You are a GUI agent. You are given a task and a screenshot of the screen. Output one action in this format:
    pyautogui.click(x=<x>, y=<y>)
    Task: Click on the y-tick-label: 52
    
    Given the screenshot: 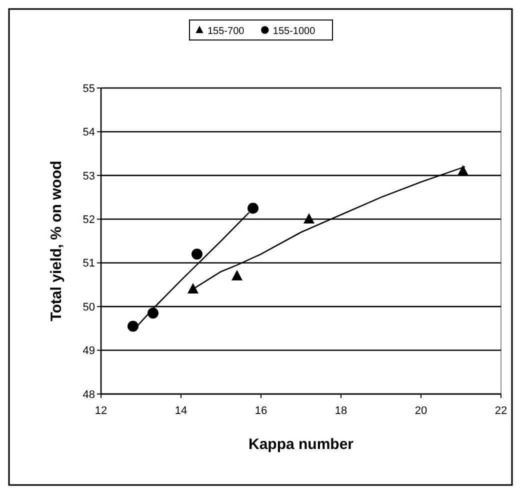 What is the action you would take?
    pyautogui.click(x=88, y=220)
    